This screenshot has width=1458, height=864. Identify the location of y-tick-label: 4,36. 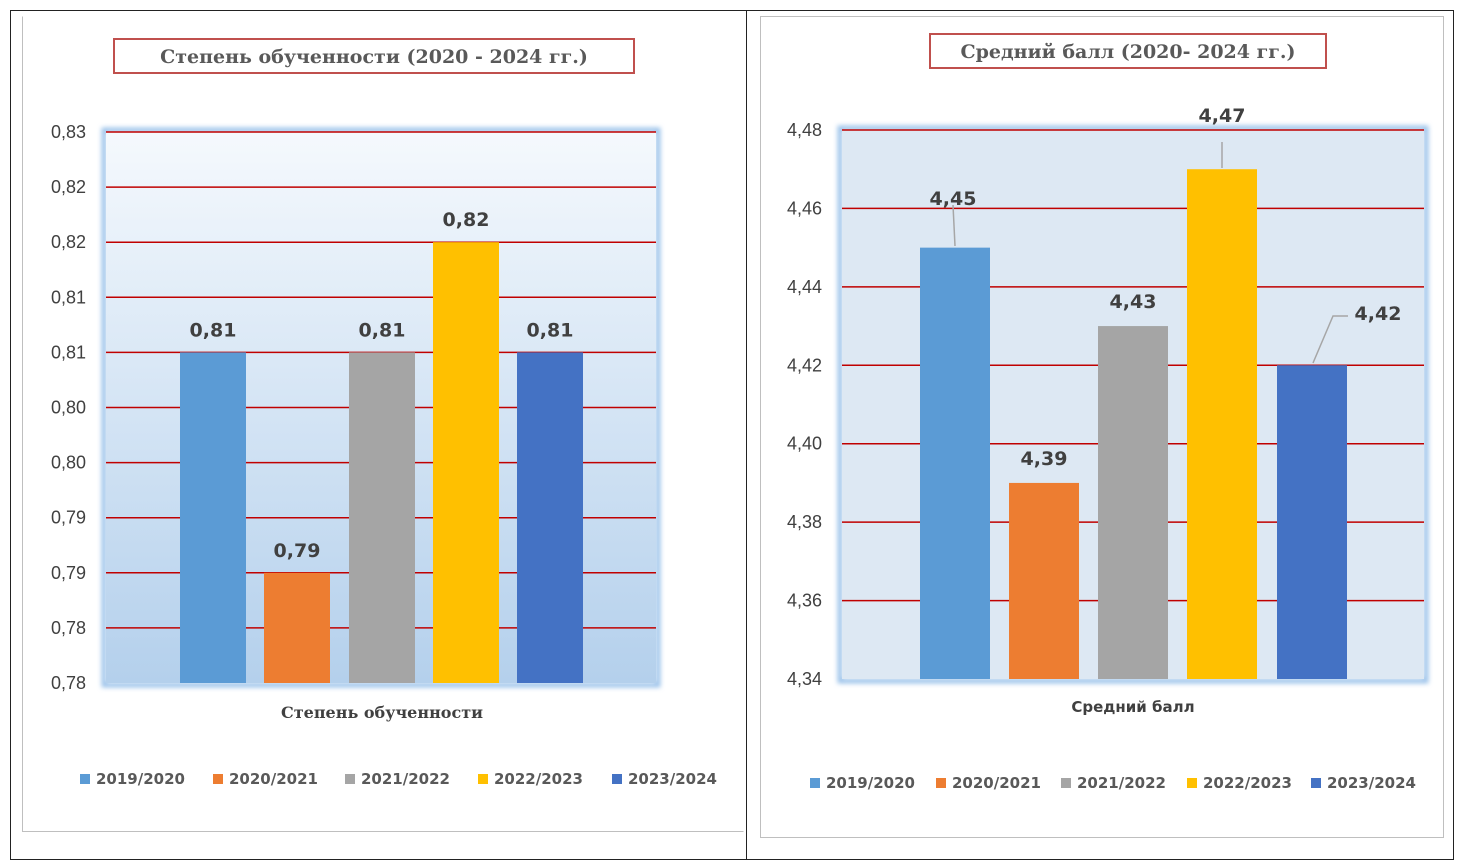
(804, 601).